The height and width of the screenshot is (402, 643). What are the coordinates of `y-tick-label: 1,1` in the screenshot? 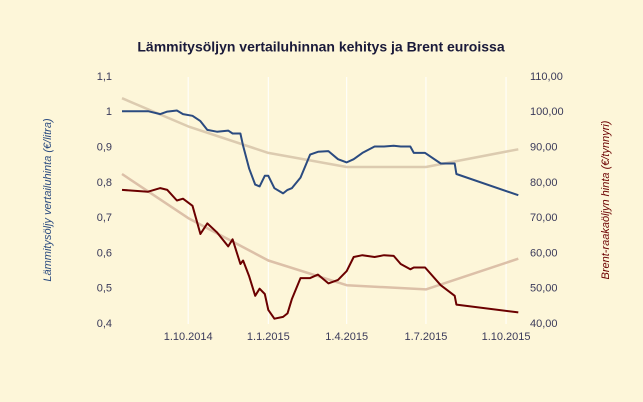 It's located at (104, 77).